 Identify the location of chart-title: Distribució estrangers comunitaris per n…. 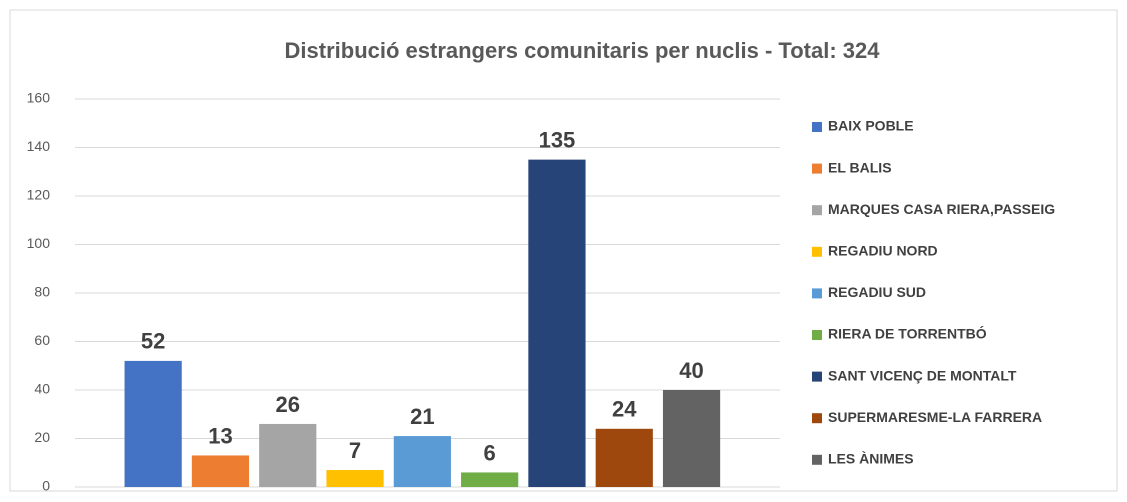
(583, 50).